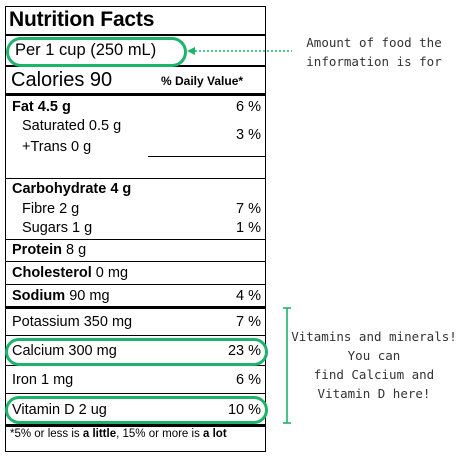 Image resolution: width=470 pixels, height=462 pixels. What do you see at coordinates (86, 50) in the screenshot?
I see `serving-size: Per 1 cup (250 mL)` at bounding box center [86, 50].